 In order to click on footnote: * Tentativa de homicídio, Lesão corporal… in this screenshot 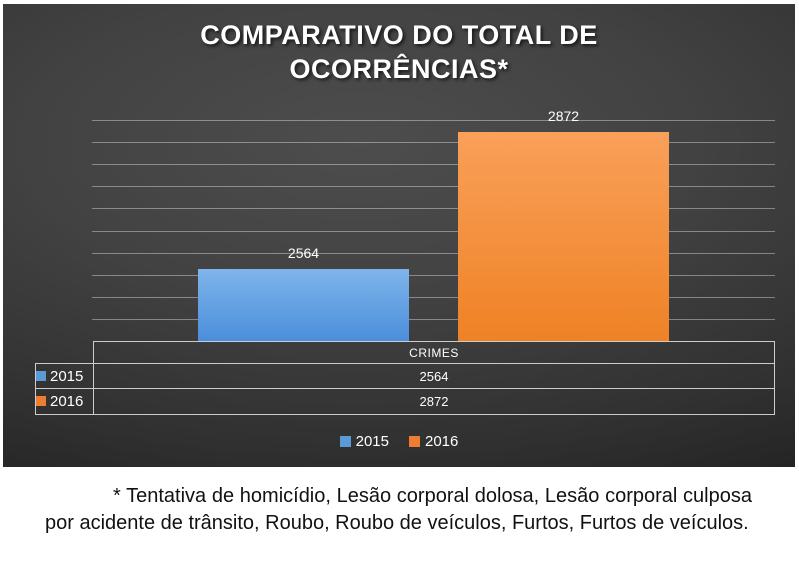, I will do `click(398, 509)`.